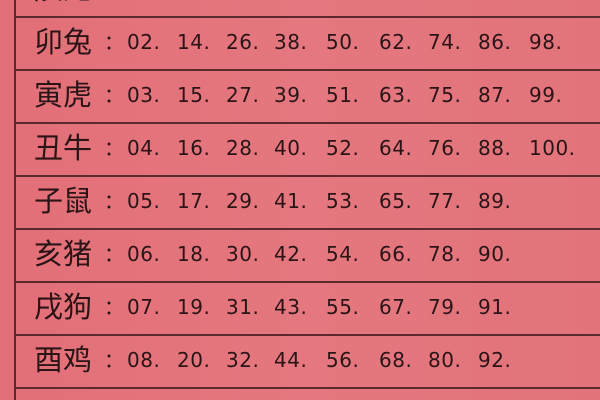  Describe the element at coordinates (144, 148) in the screenshot. I see `number-cell: 04.` at that location.